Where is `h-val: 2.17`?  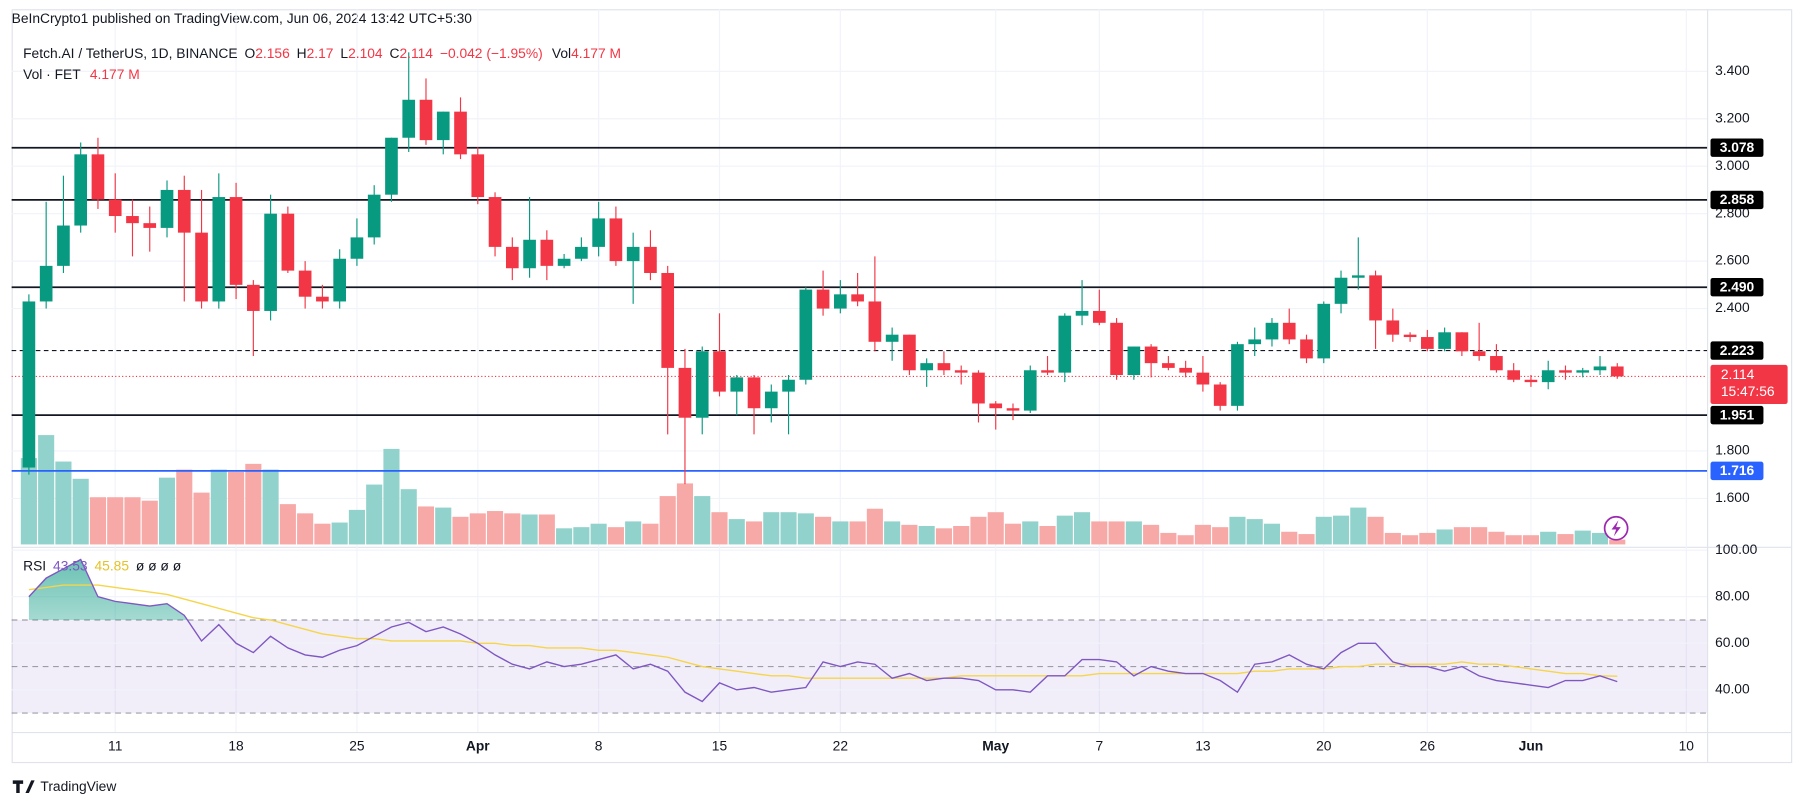 h-val: 2.17 is located at coordinates (320, 53).